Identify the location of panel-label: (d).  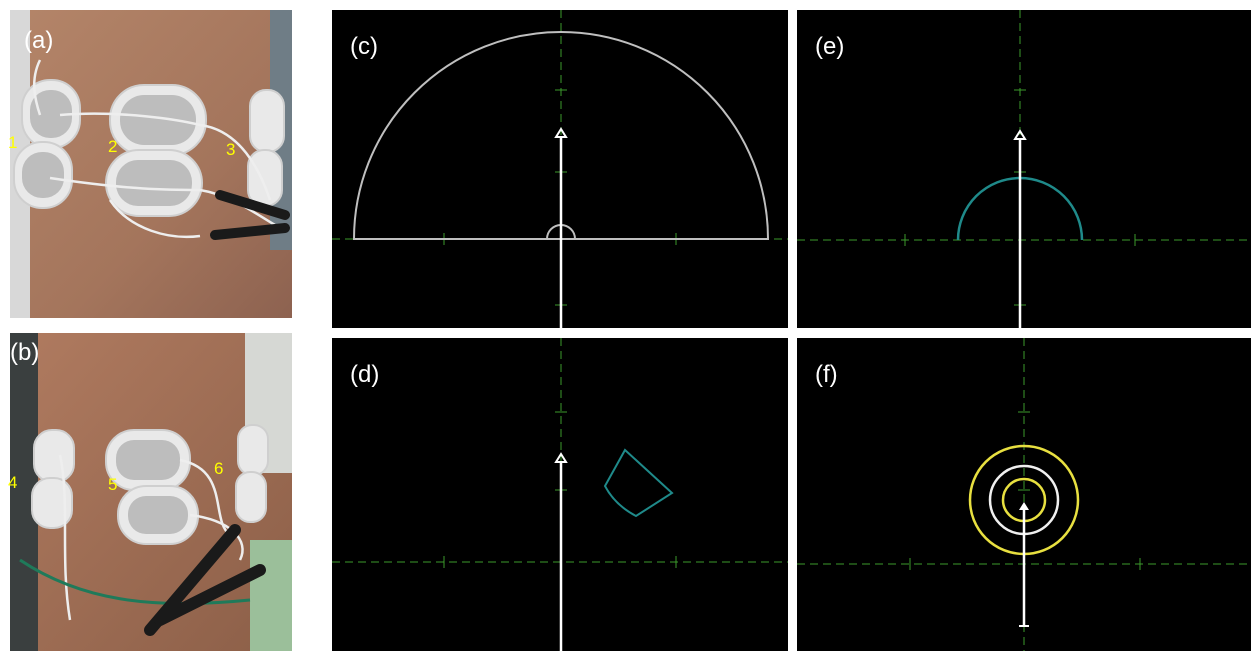
(364, 374).